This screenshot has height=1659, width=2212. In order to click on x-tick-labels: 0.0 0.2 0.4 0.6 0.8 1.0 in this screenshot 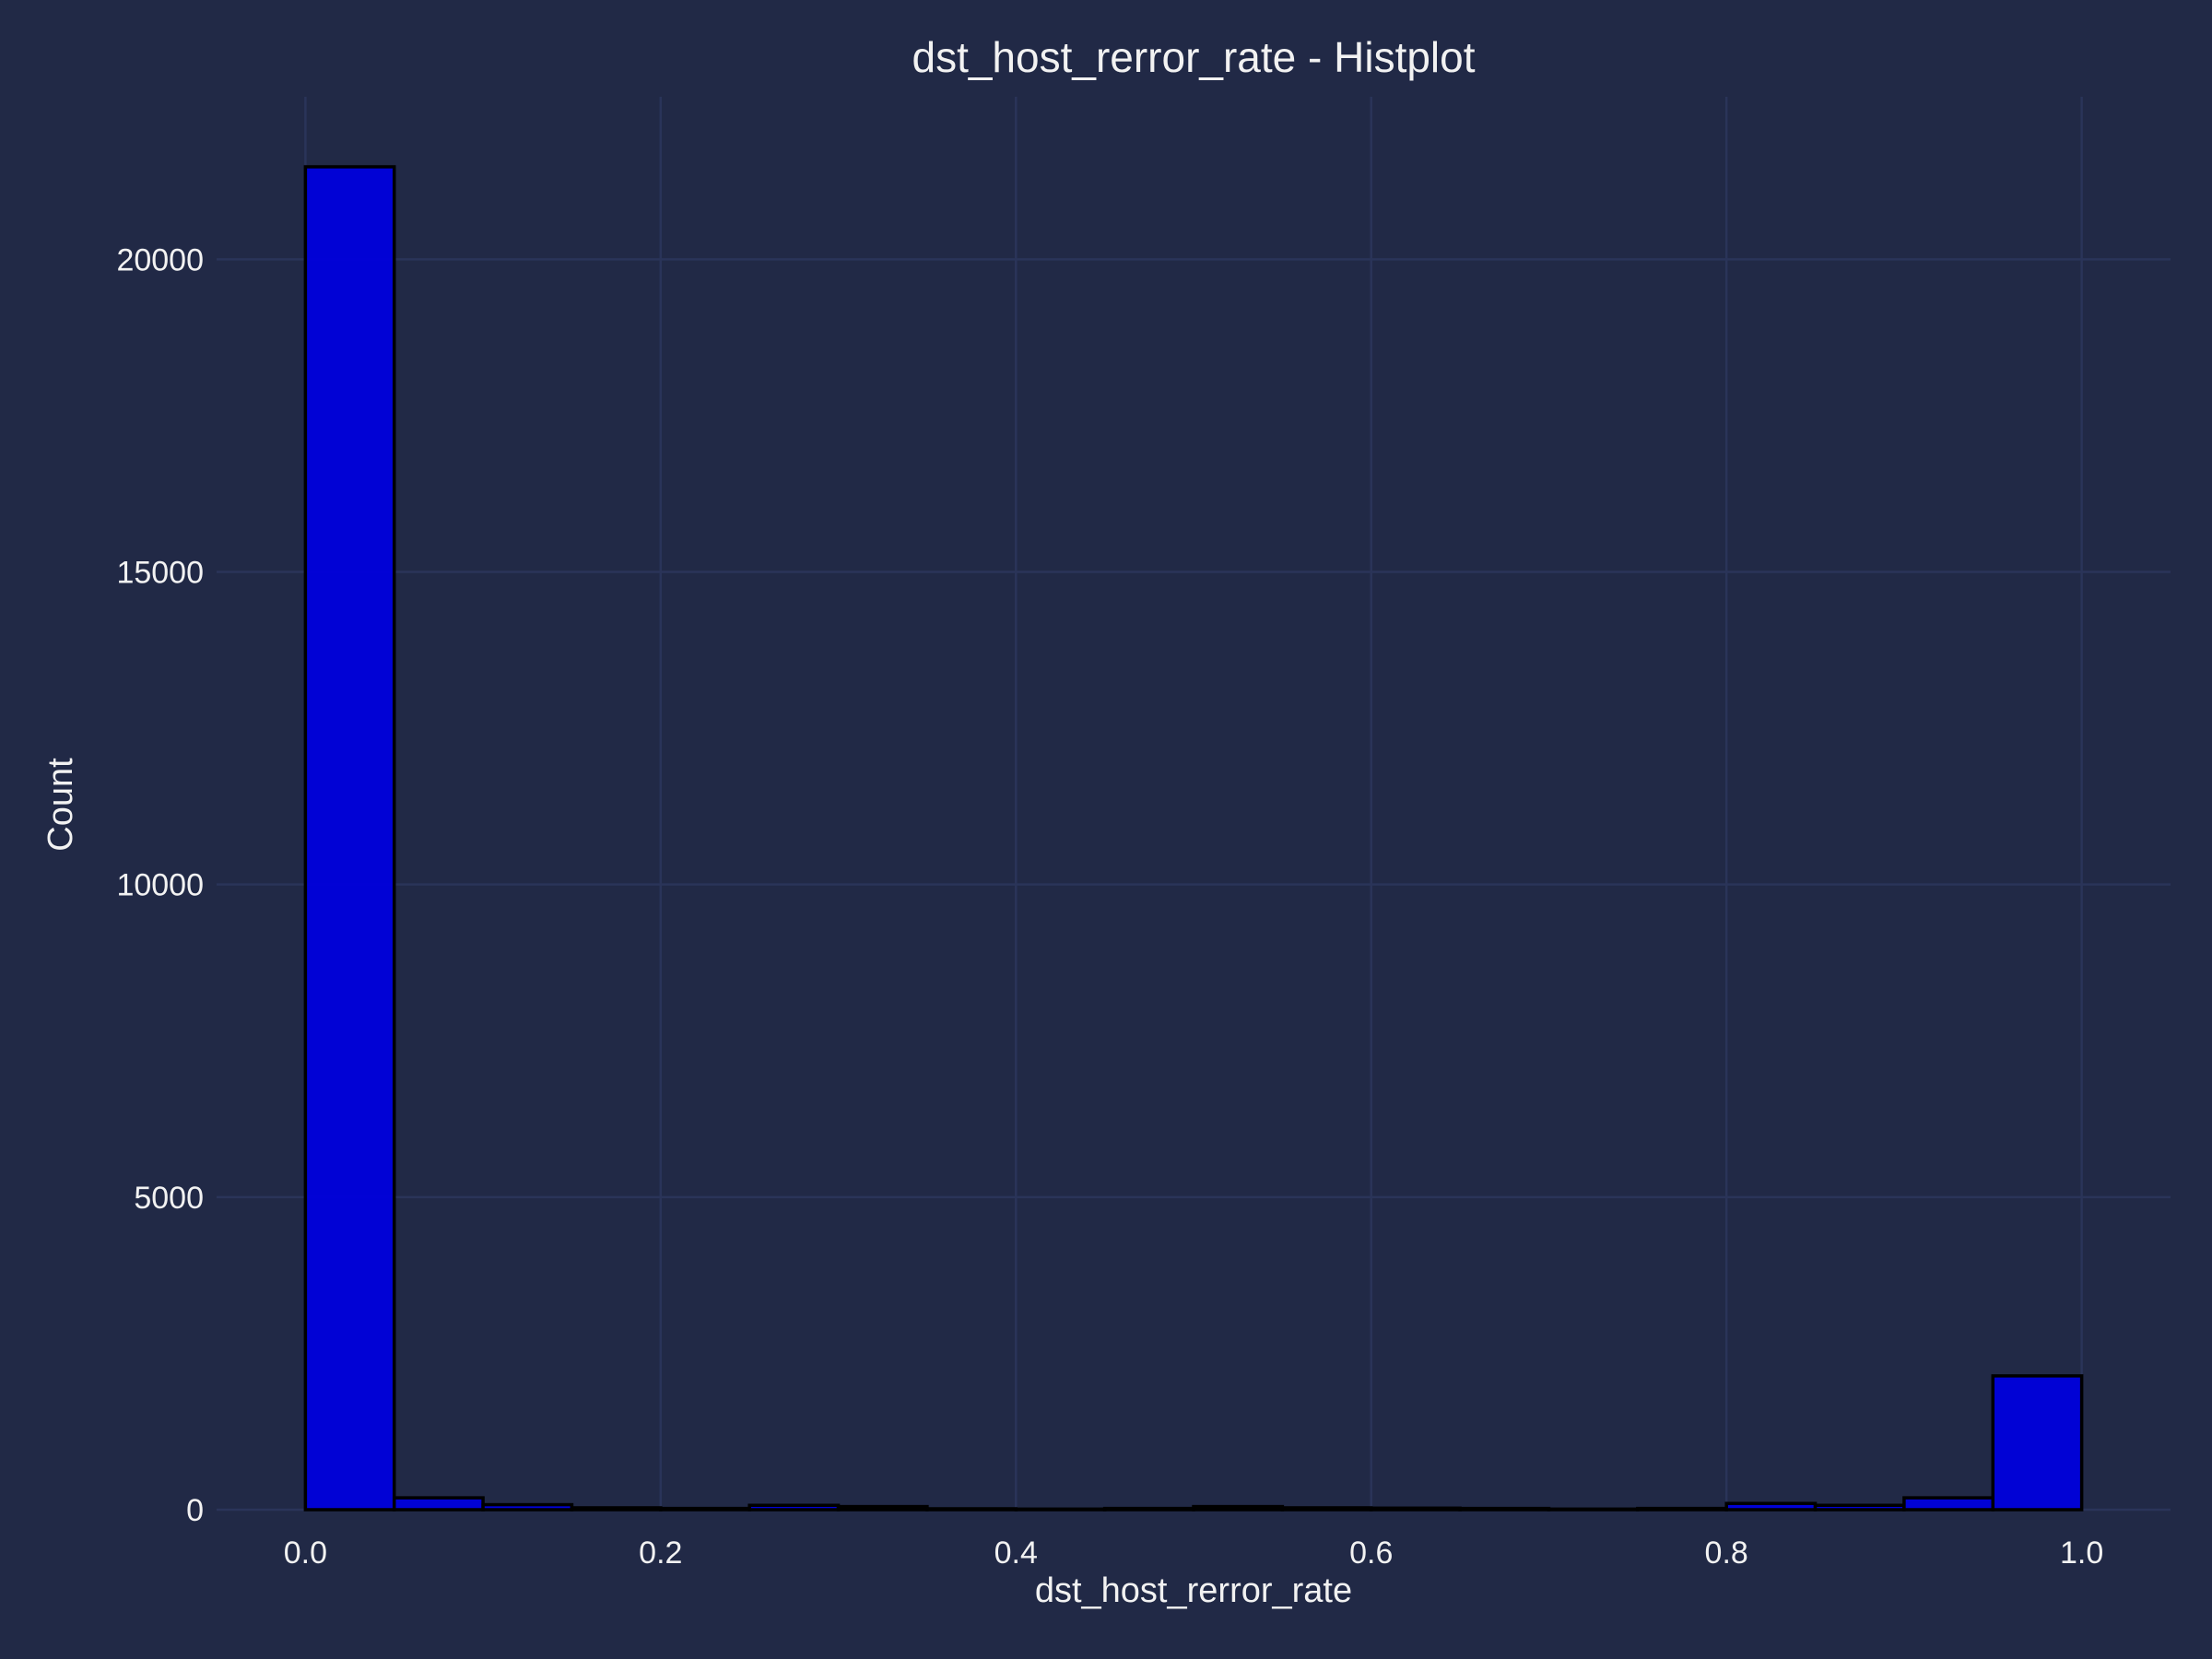, I will do `click(1194, 1553)`.